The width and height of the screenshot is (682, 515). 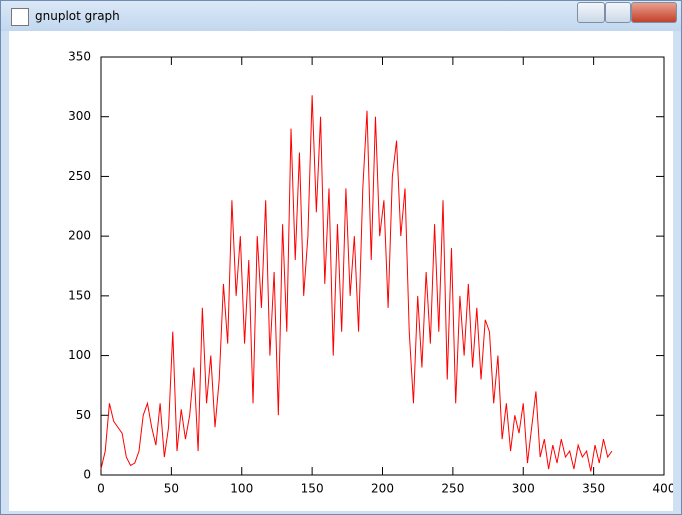 I want to click on title-bar: gnuplot graph, so click(x=341, y=16).